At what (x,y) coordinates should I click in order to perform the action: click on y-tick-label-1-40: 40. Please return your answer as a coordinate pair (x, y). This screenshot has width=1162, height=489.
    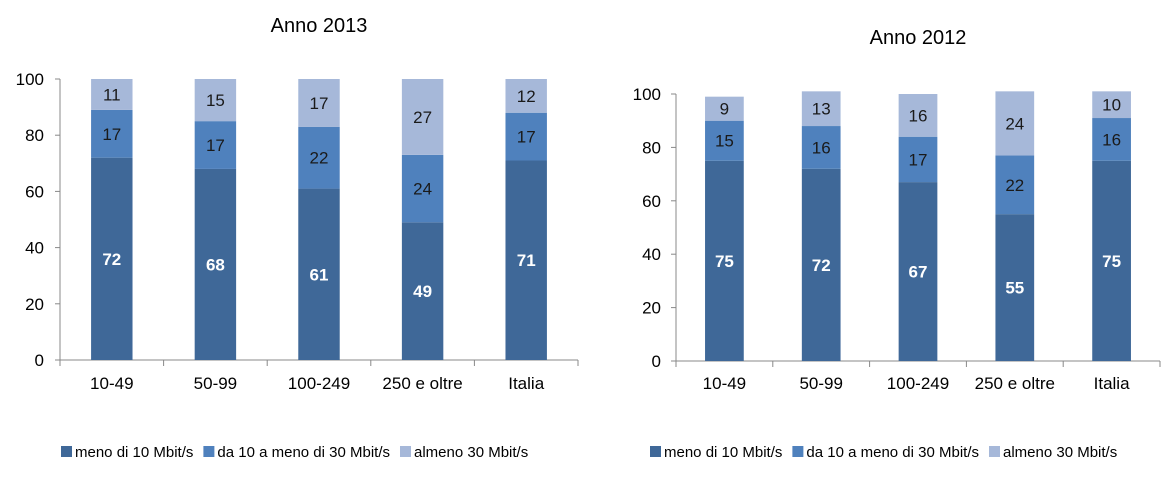
    Looking at the image, I should click on (651, 254).